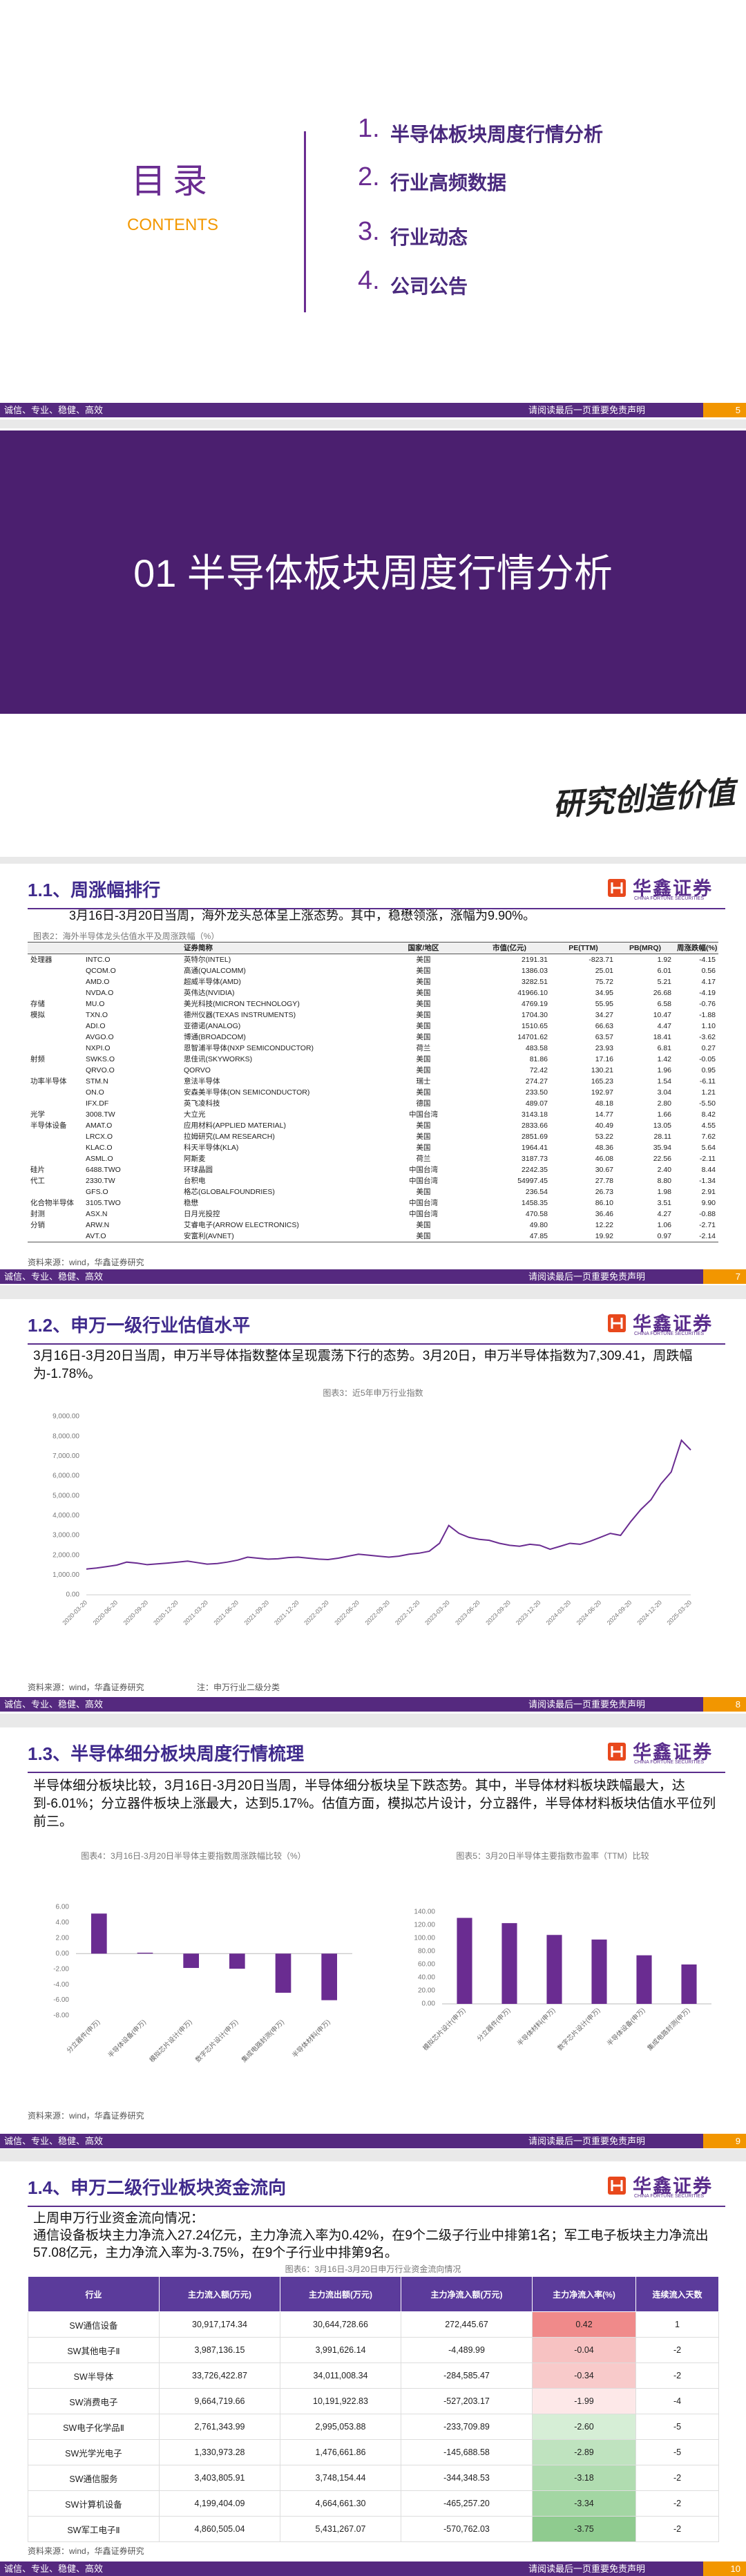 This screenshot has width=746, height=2576. I want to click on x-tick-label: 集成电路封测(申万), so click(669, 2029).